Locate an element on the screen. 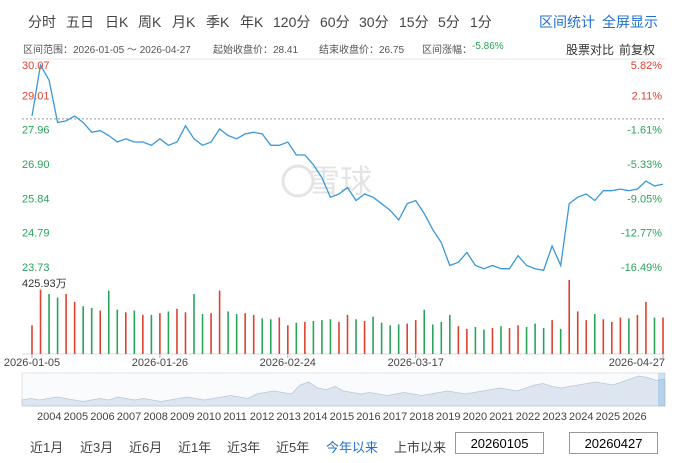  range-1m: 近1月 is located at coordinates (47, 447).